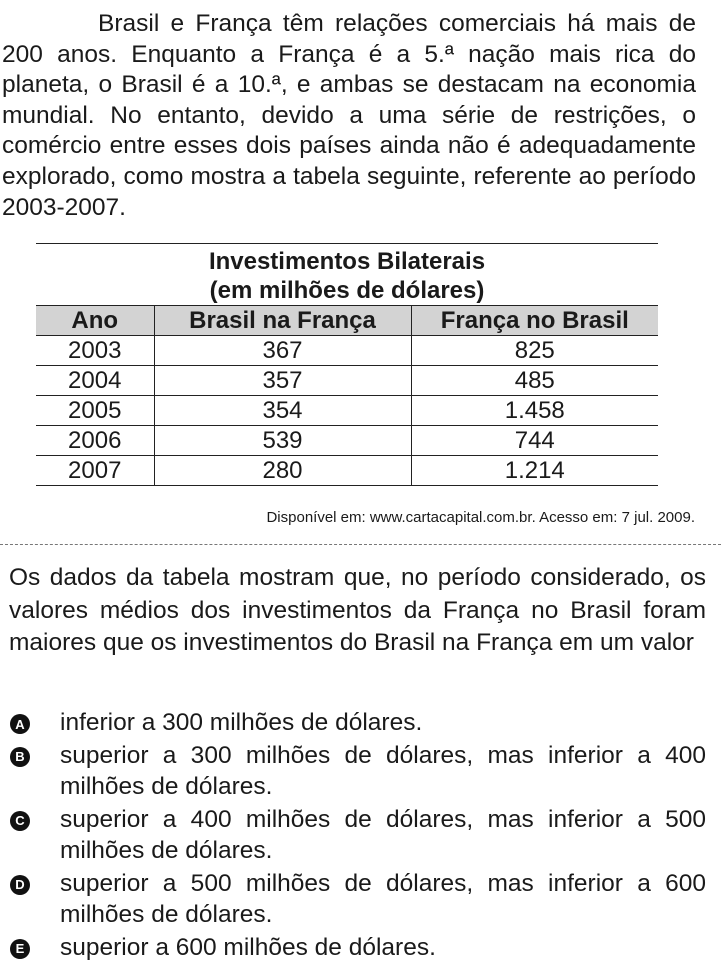 This screenshot has width=721, height=977. Describe the element at coordinates (534, 320) in the screenshot. I see `header-franca-no-brasil: França no Brasil` at that location.